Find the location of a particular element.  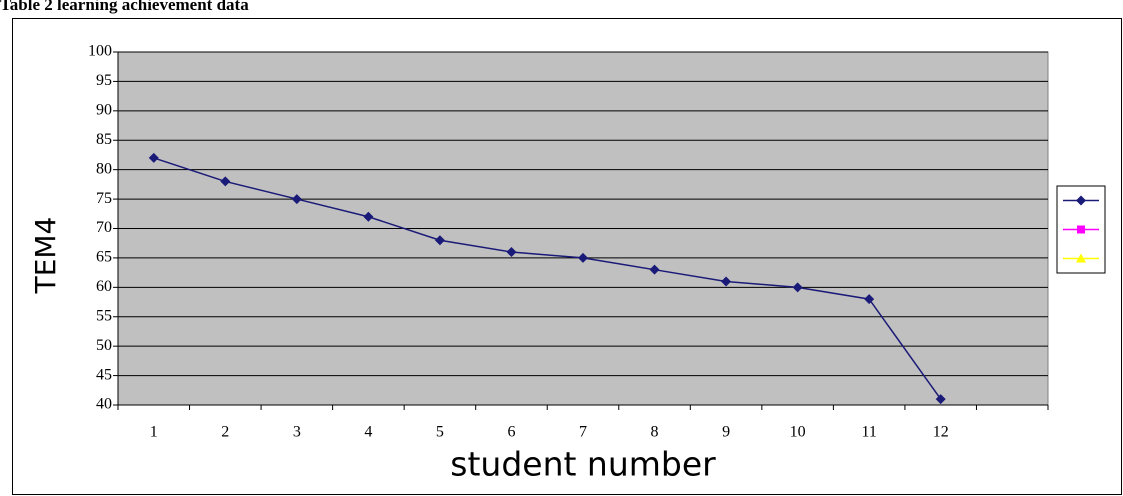

x-tick-label: 3 is located at coordinates (297, 432).